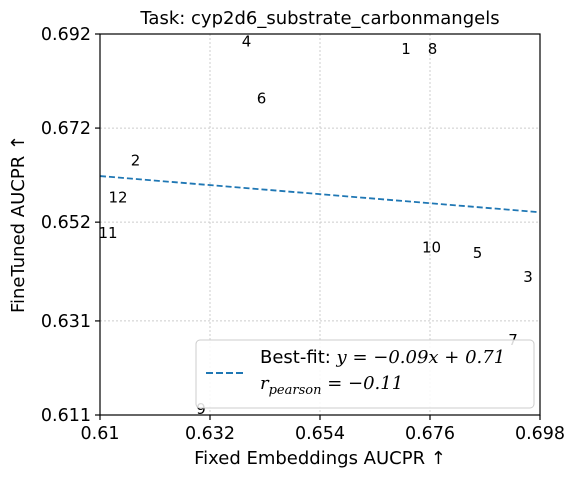 Image resolution: width=577 pixels, height=478 pixels. I want to click on point-label-2: 2, so click(136, 161).